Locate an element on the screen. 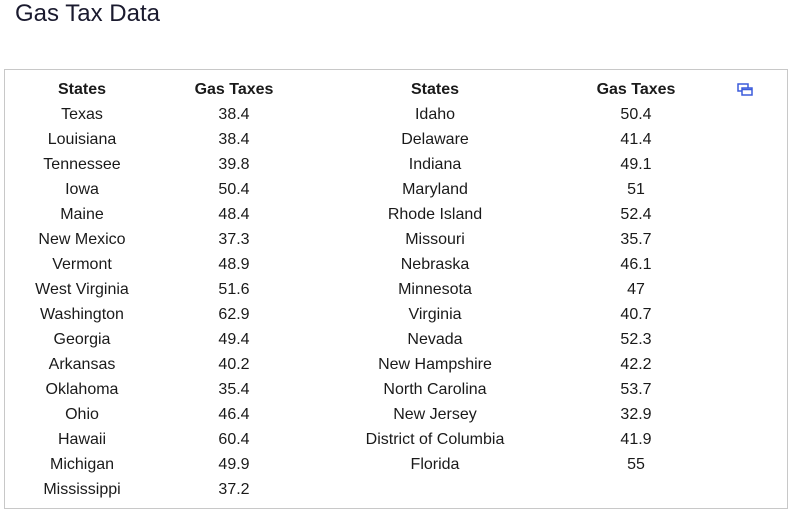 The height and width of the screenshot is (512, 792). state-cell: District of Columbia is located at coordinates (435, 439).